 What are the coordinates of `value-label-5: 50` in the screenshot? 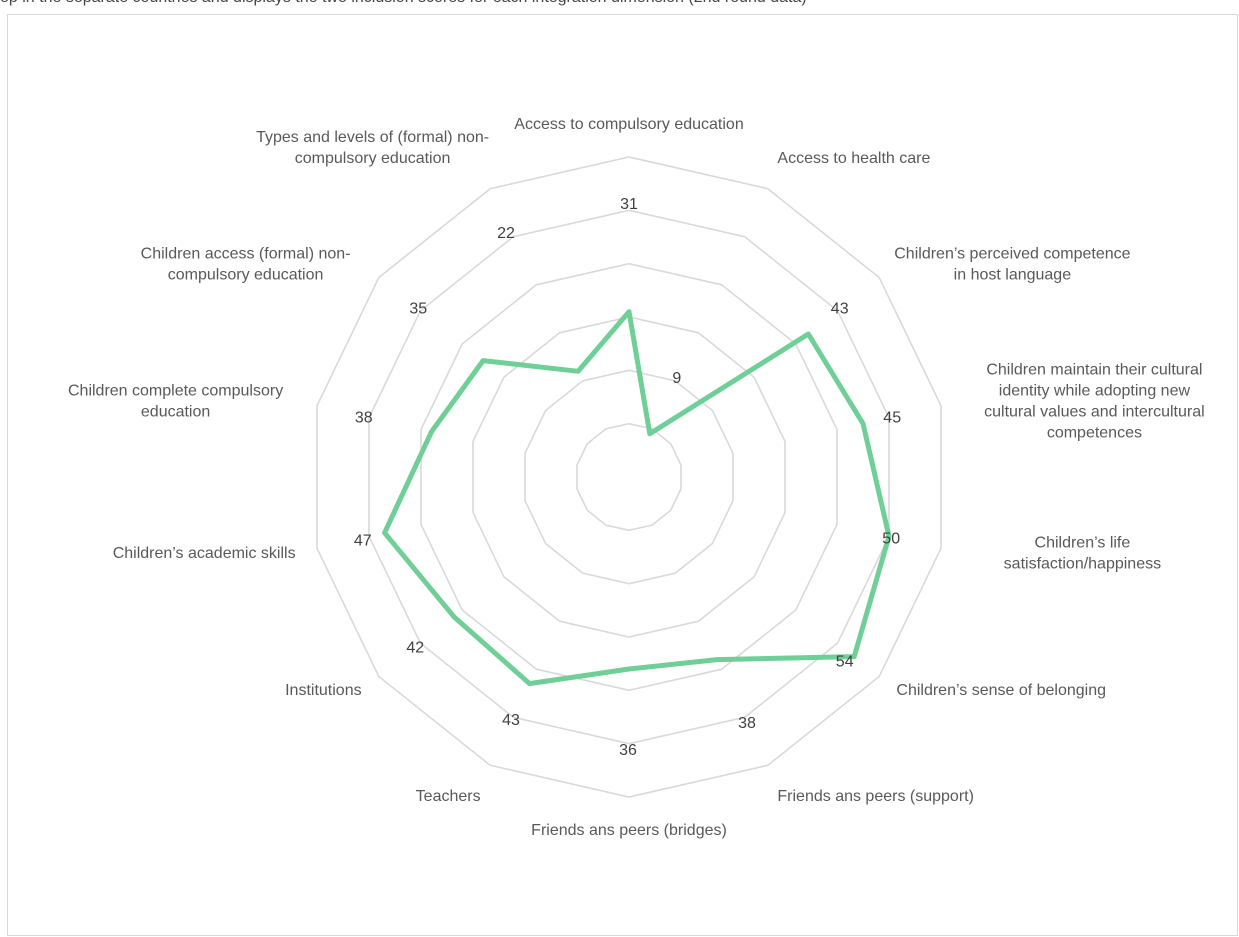 It's located at (891, 539).